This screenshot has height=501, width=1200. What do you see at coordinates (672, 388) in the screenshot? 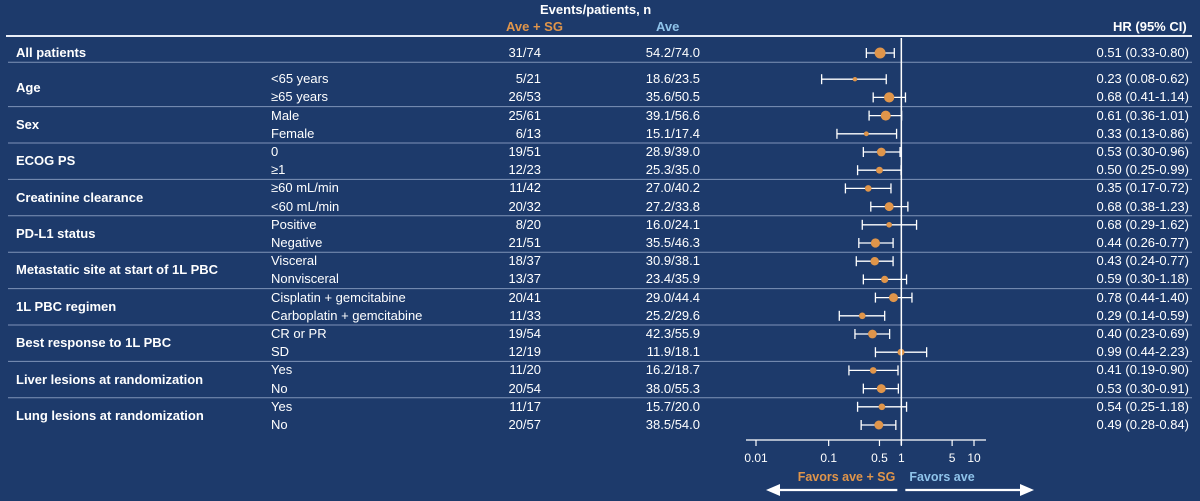
I see `events-mono: 38.0/55.3` at bounding box center [672, 388].